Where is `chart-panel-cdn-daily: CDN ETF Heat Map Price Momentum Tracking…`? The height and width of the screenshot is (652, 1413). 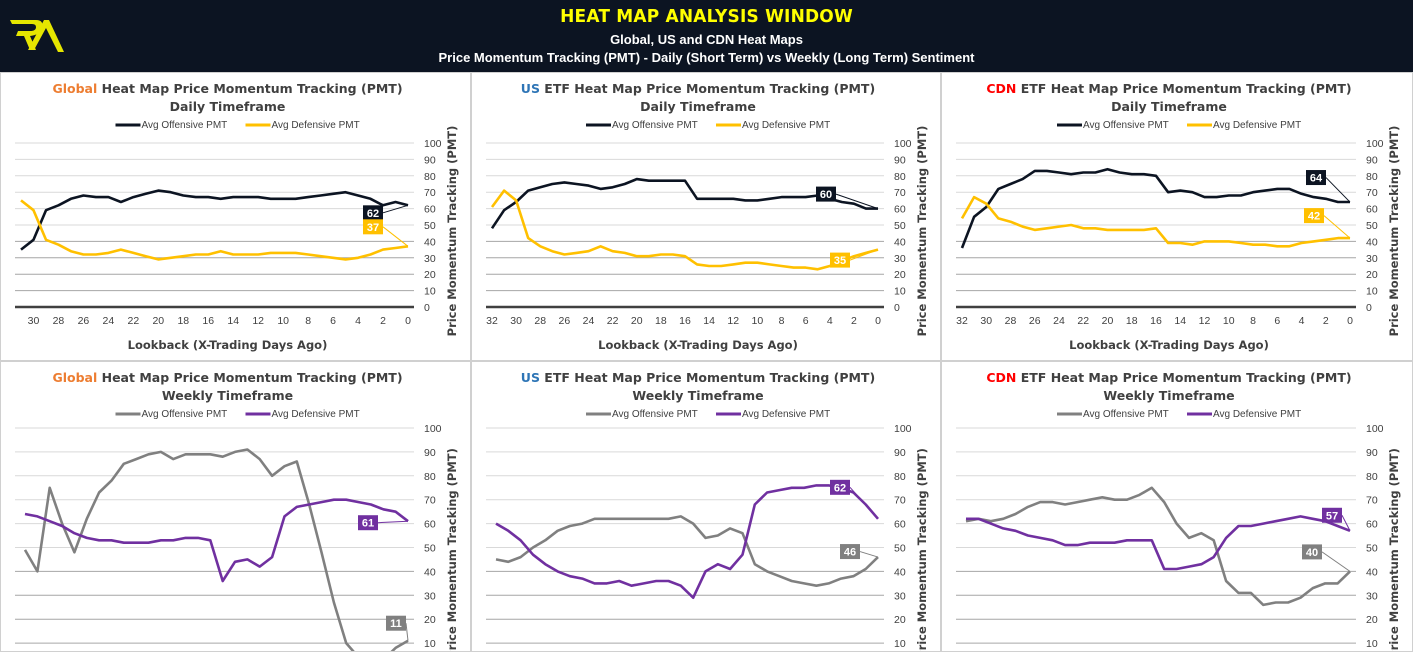 chart-panel-cdn-daily: CDN ETF Heat Map Price Momentum Tracking… is located at coordinates (1177, 216).